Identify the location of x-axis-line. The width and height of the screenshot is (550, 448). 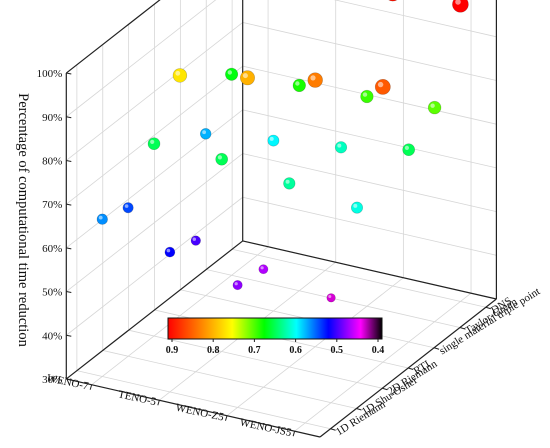
(193, 408).